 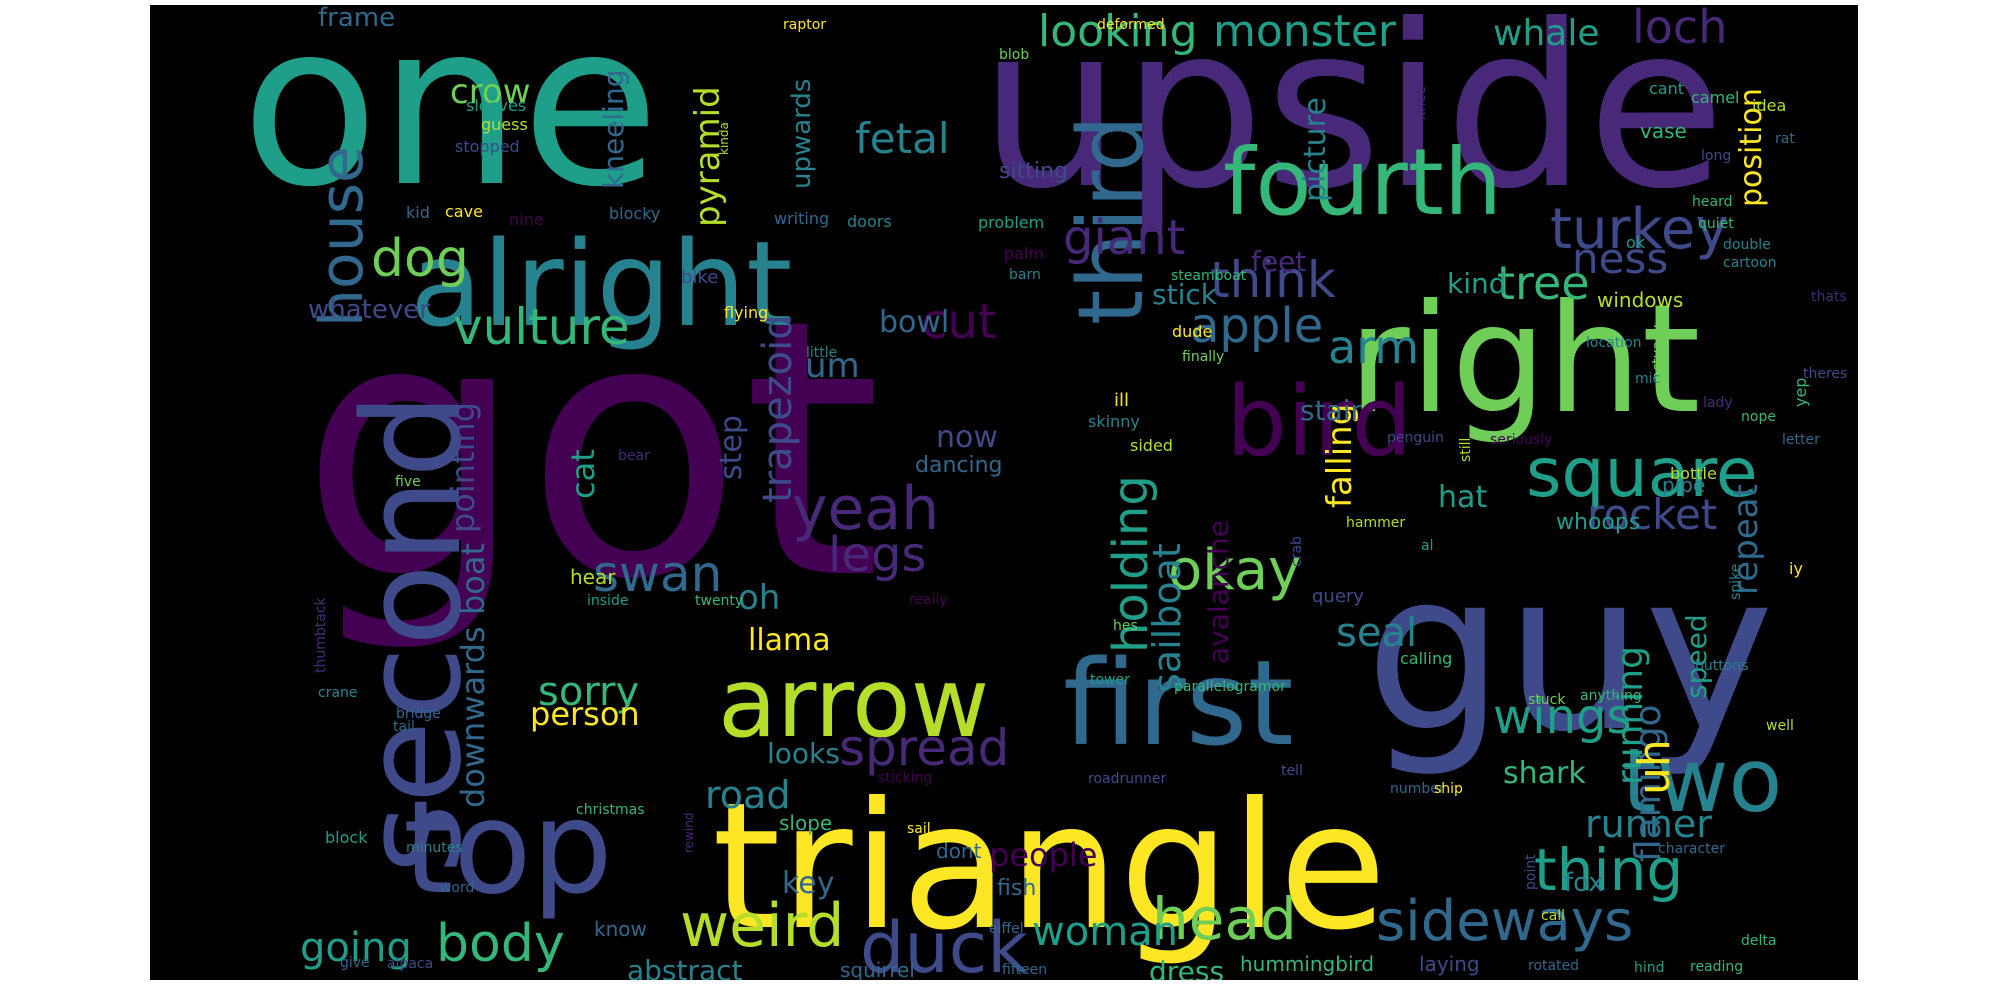 I want to click on word-guy: guy, so click(x=1569, y=652).